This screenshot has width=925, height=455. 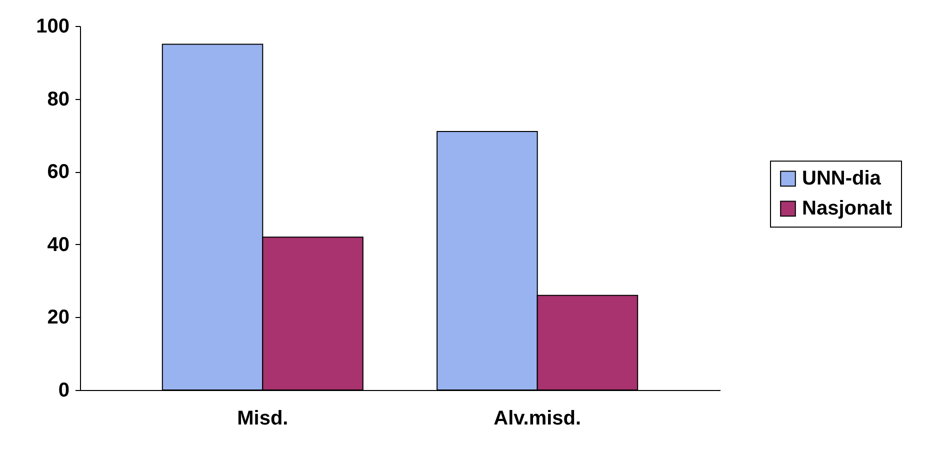 What do you see at coordinates (842, 179) in the screenshot?
I see `legend-label: UNN-dia` at bounding box center [842, 179].